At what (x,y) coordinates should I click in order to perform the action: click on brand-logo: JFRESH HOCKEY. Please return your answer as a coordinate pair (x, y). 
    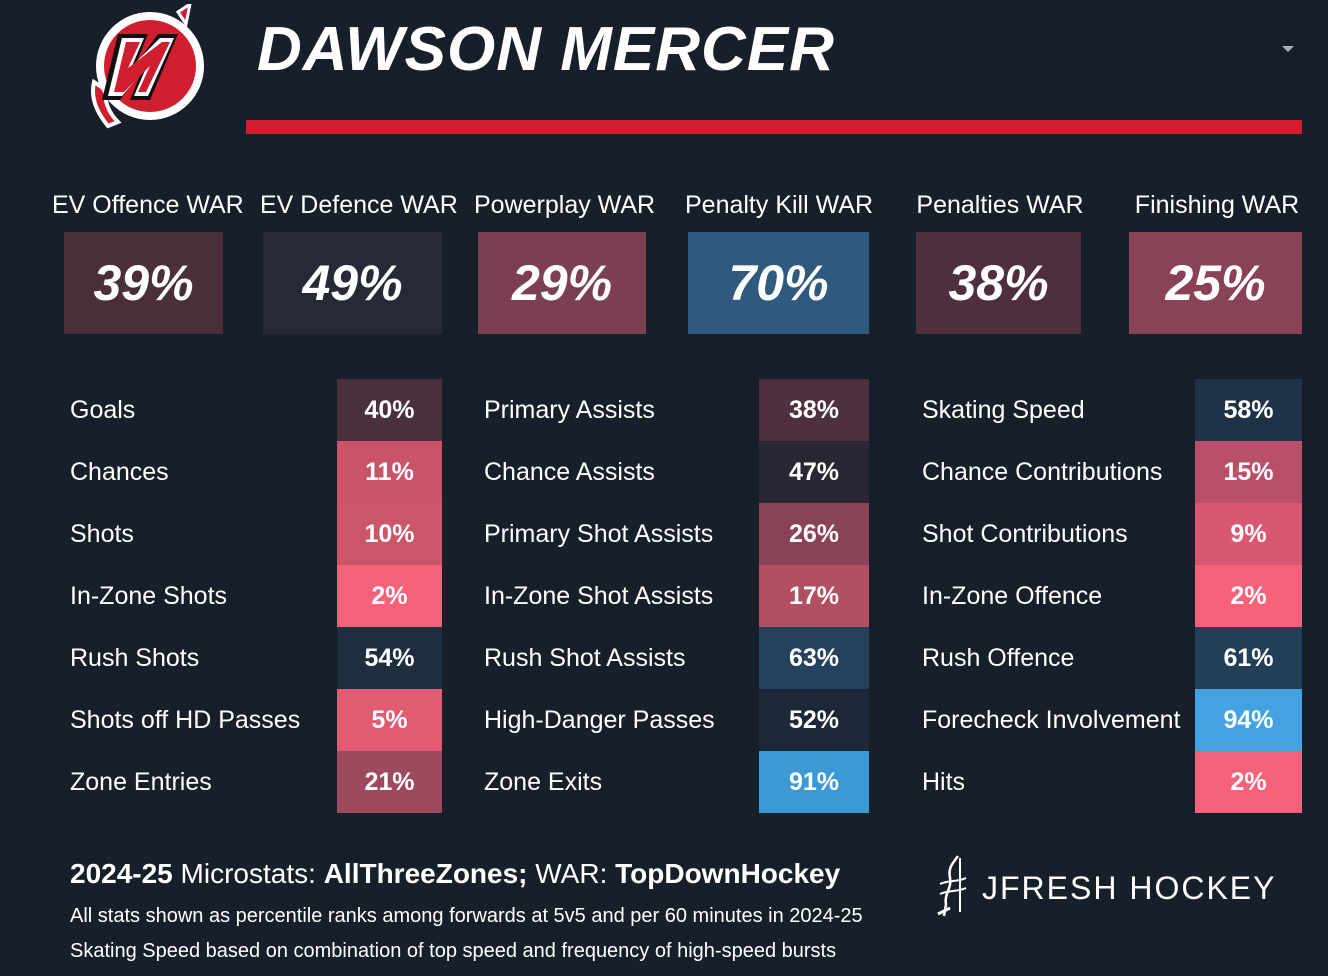
    Looking at the image, I should click on (1106, 888).